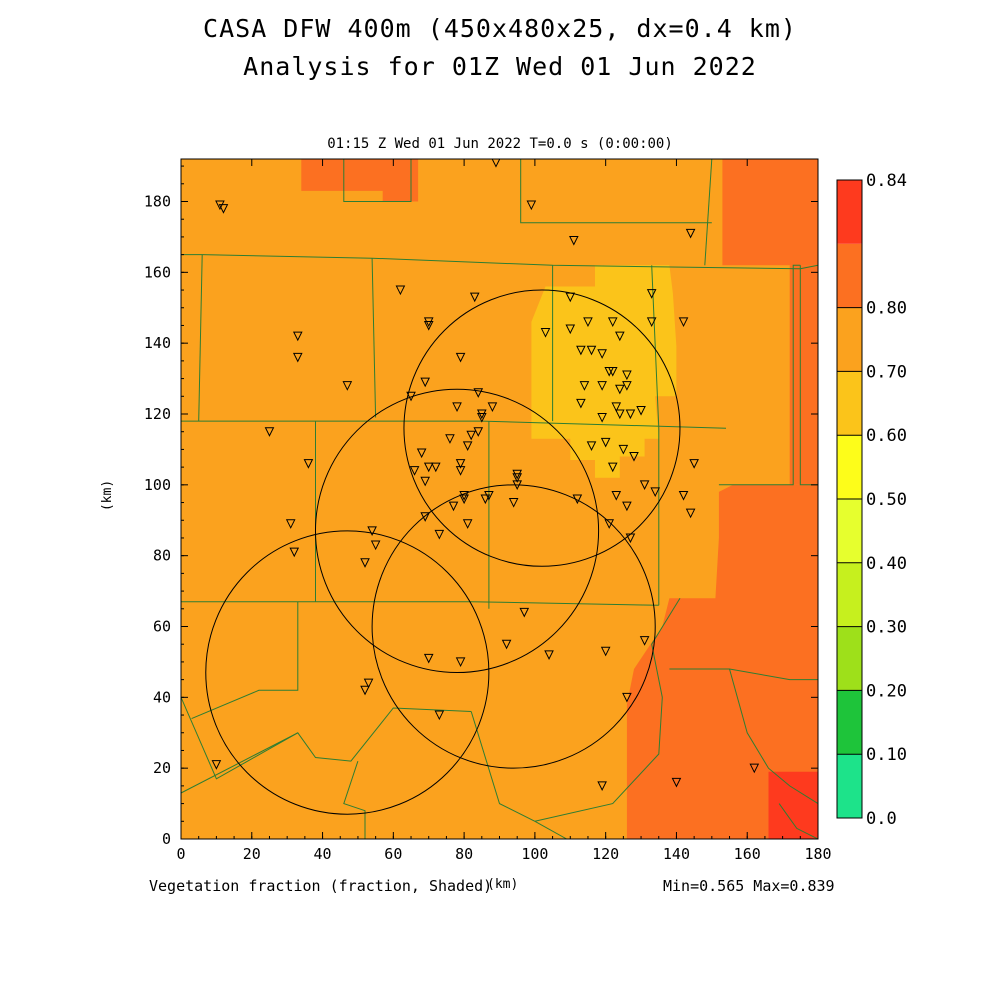 Image resolution: width=1000 pixels, height=1000 pixels. I want to click on x-tick-label-1: 20, so click(252, 854).